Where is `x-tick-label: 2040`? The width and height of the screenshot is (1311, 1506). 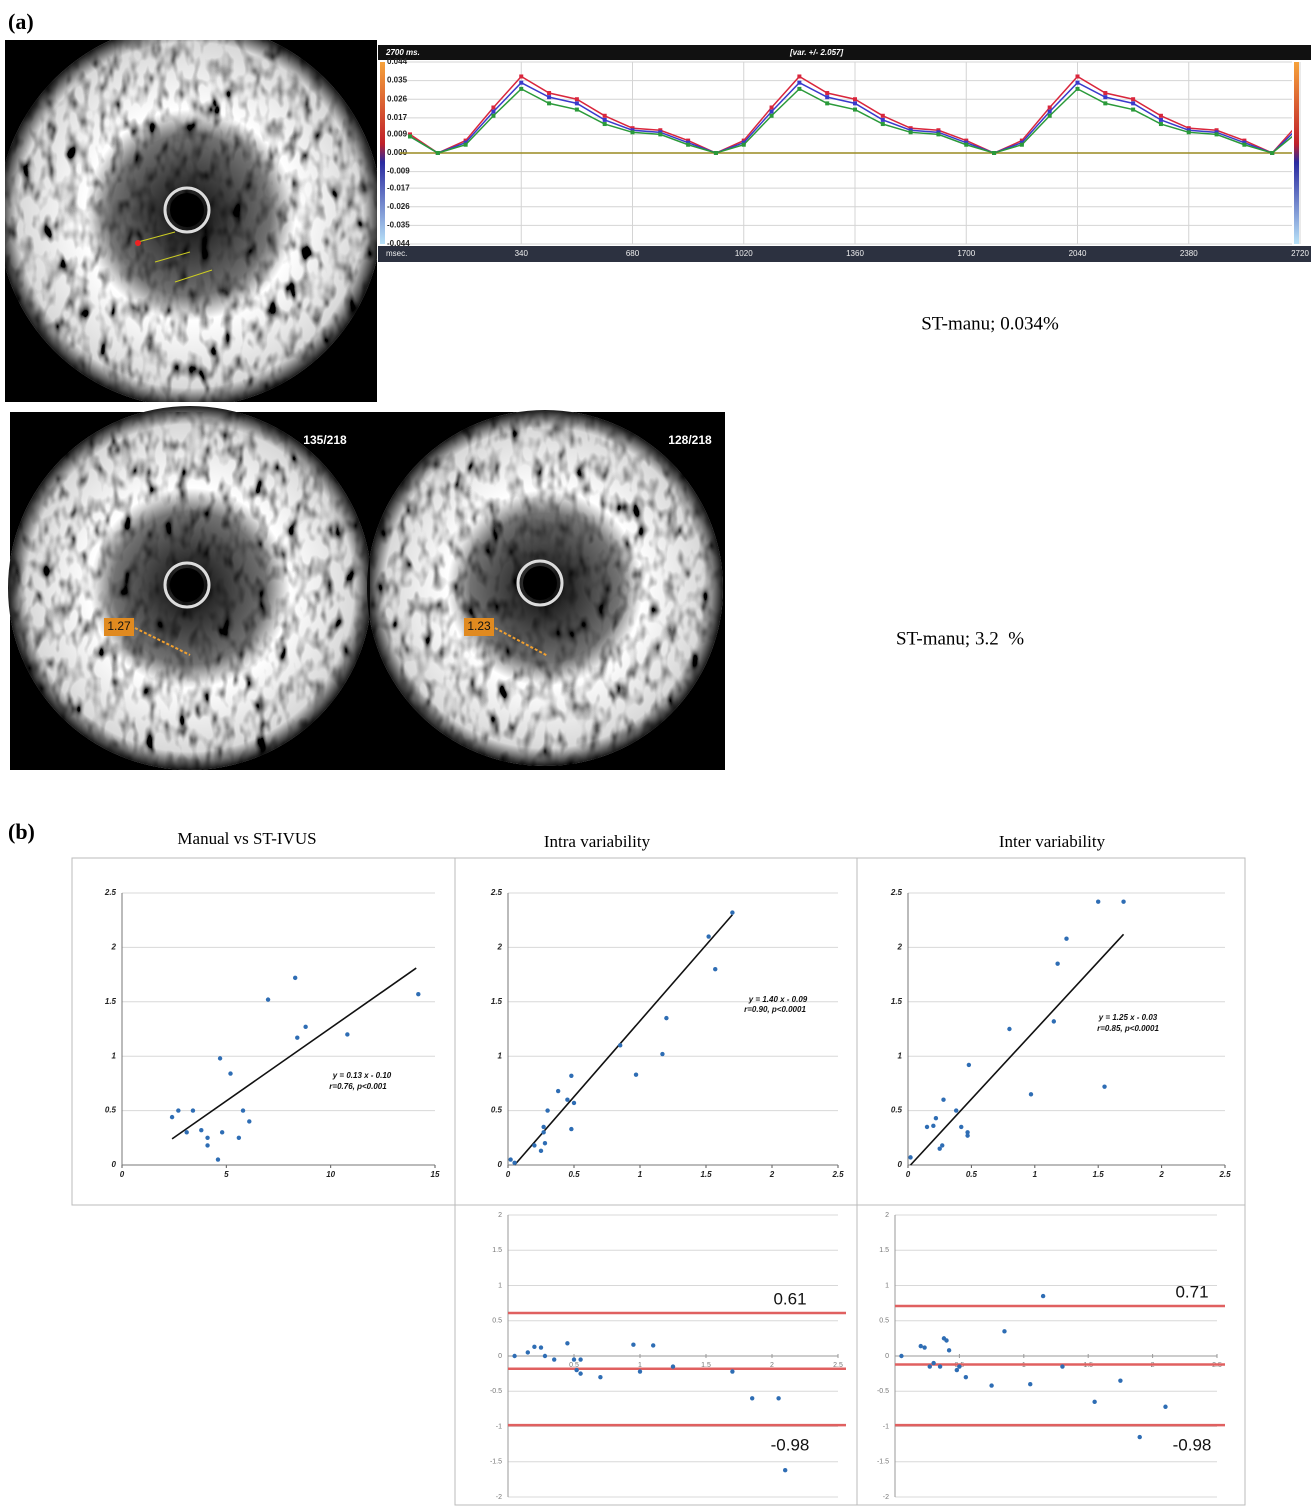
x-tick-label: 2040 is located at coordinates (1078, 253).